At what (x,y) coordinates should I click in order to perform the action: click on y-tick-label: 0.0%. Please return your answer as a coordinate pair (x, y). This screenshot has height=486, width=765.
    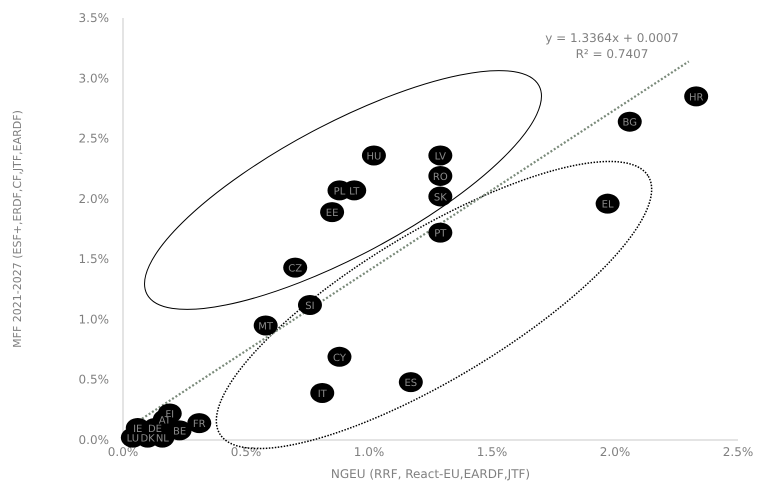
    Looking at the image, I should click on (93, 440).